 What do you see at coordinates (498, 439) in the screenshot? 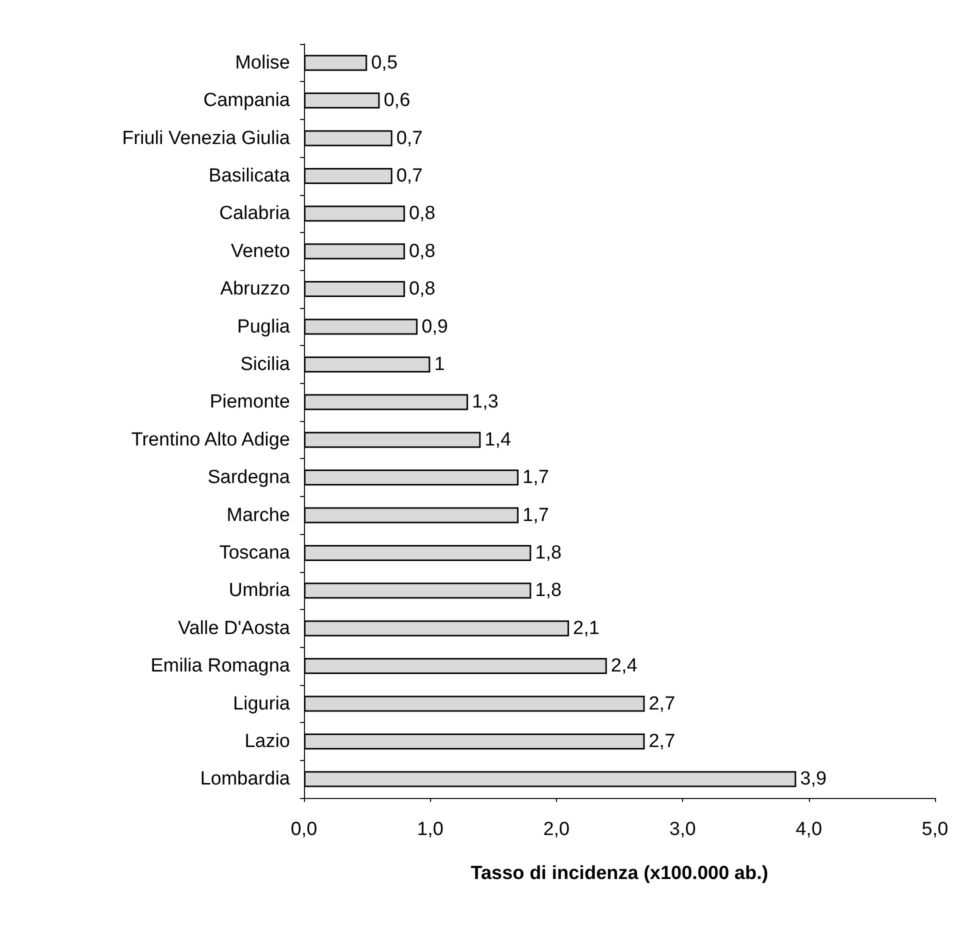
I see `data-label: 1,4` at bounding box center [498, 439].